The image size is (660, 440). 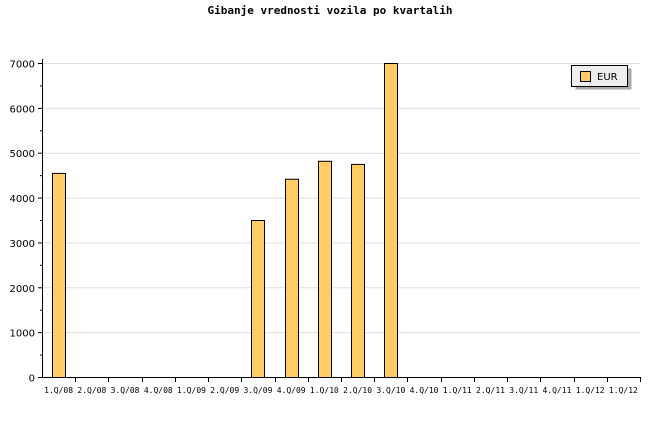 I want to click on x-tick-label: 1.Q/10, so click(x=324, y=390).